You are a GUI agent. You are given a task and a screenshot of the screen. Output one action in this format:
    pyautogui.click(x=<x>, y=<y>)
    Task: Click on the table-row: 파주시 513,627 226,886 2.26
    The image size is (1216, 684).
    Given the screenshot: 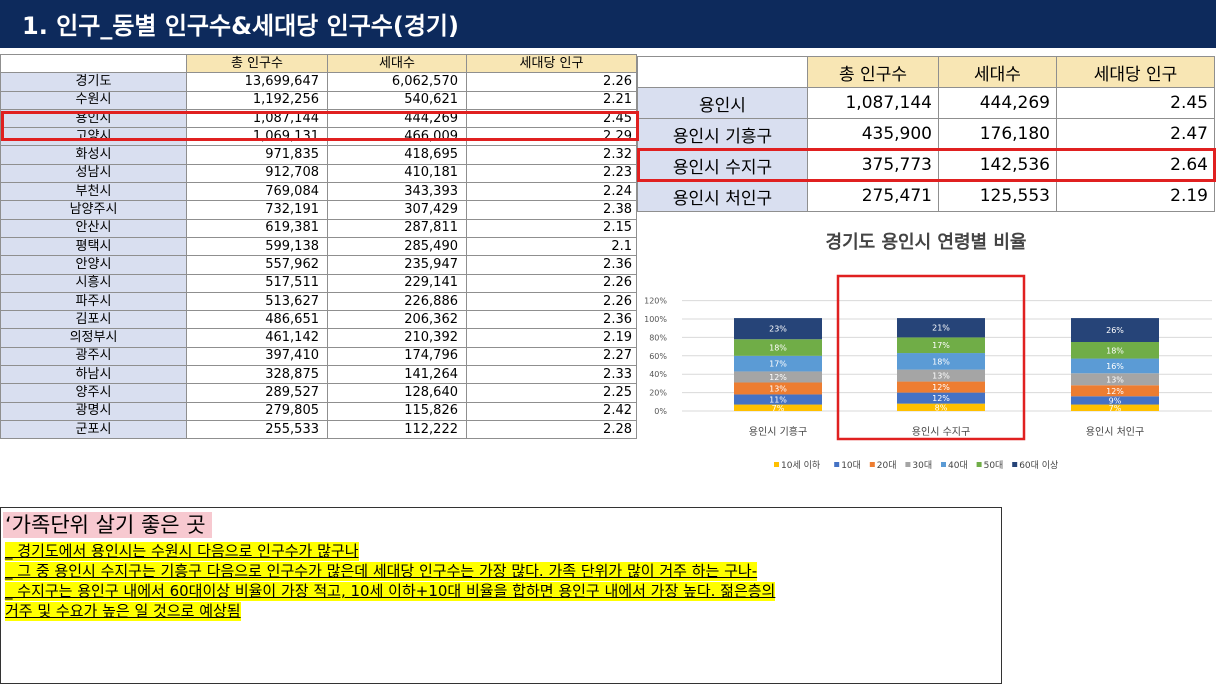 What is the action you would take?
    pyautogui.click(x=318, y=301)
    